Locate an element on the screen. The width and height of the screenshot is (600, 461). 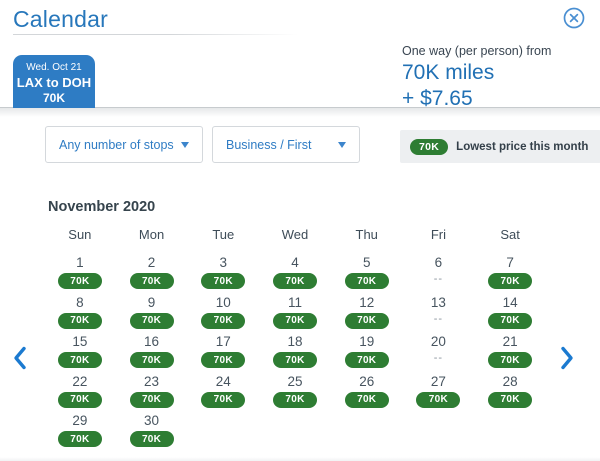
trip-tab-price: 70K is located at coordinates (53, 98).